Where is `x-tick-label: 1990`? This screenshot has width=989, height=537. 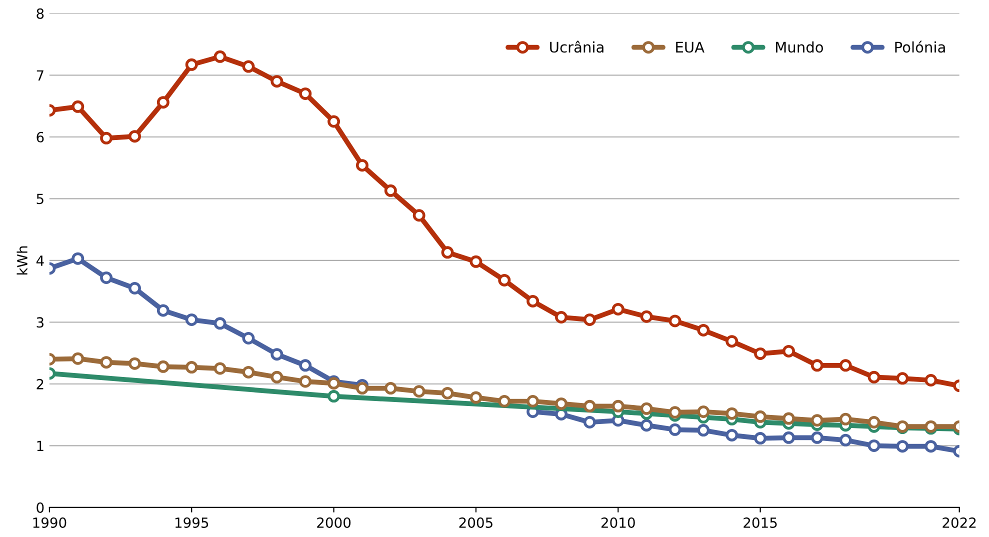 x-tick-label: 1990 is located at coordinates (49, 522).